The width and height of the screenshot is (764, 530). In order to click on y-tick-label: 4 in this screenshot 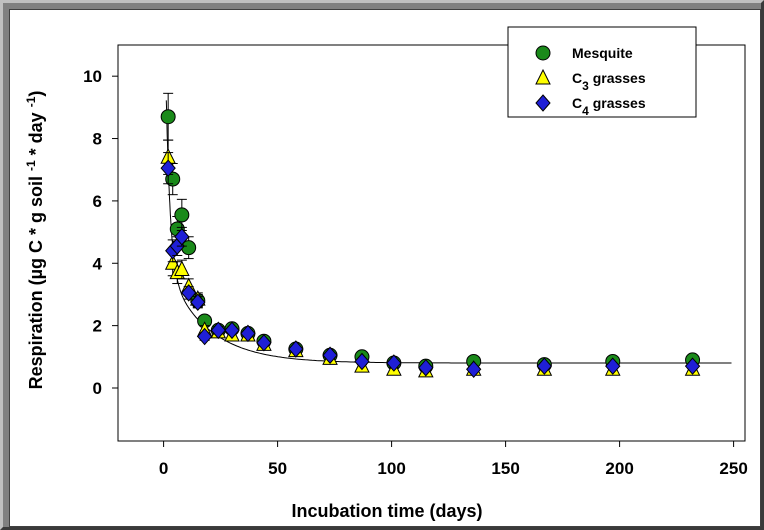, I will do `click(98, 263)`.